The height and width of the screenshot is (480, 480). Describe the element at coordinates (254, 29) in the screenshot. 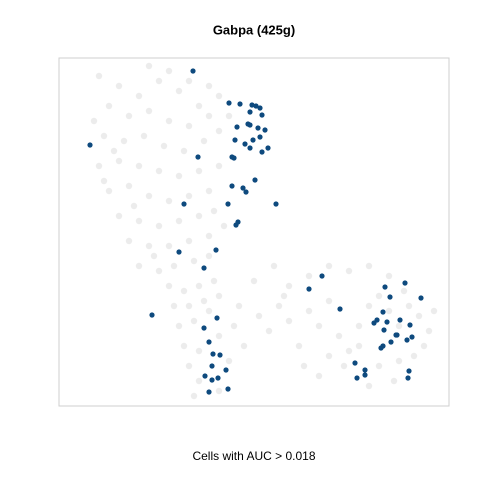

I see `chart-title: Gabpa (425g)` at that location.